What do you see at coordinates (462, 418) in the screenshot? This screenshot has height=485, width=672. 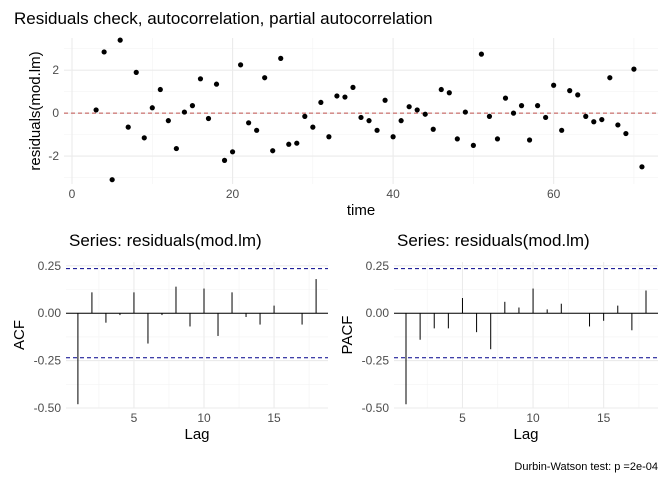 I see `pacf-x-tick-label: 5` at bounding box center [462, 418].